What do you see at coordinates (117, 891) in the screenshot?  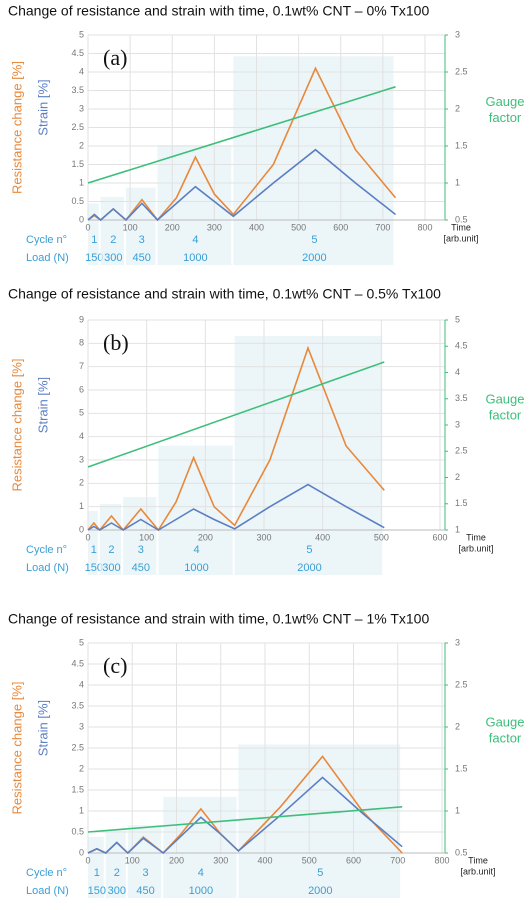 I see `cycle-load: 300` at bounding box center [117, 891].